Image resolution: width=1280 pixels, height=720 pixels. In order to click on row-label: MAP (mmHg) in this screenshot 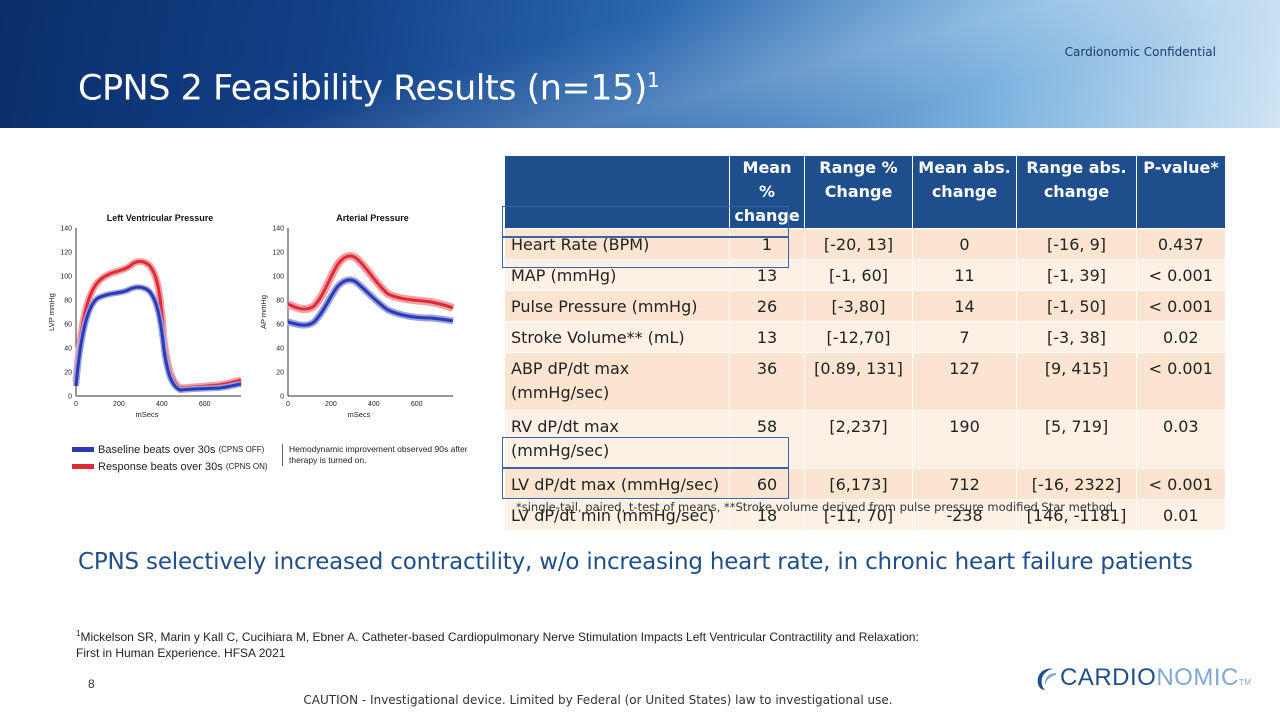, I will do `click(617, 275)`.